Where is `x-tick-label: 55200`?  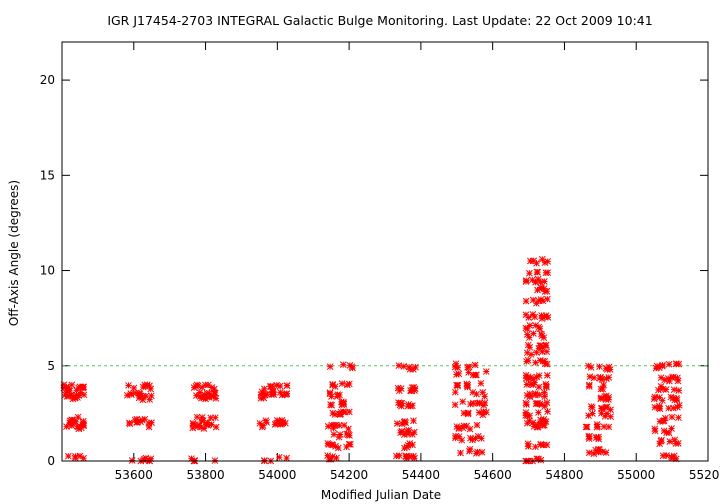
x-tick-label: 55200 is located at coordinates (704, 475).